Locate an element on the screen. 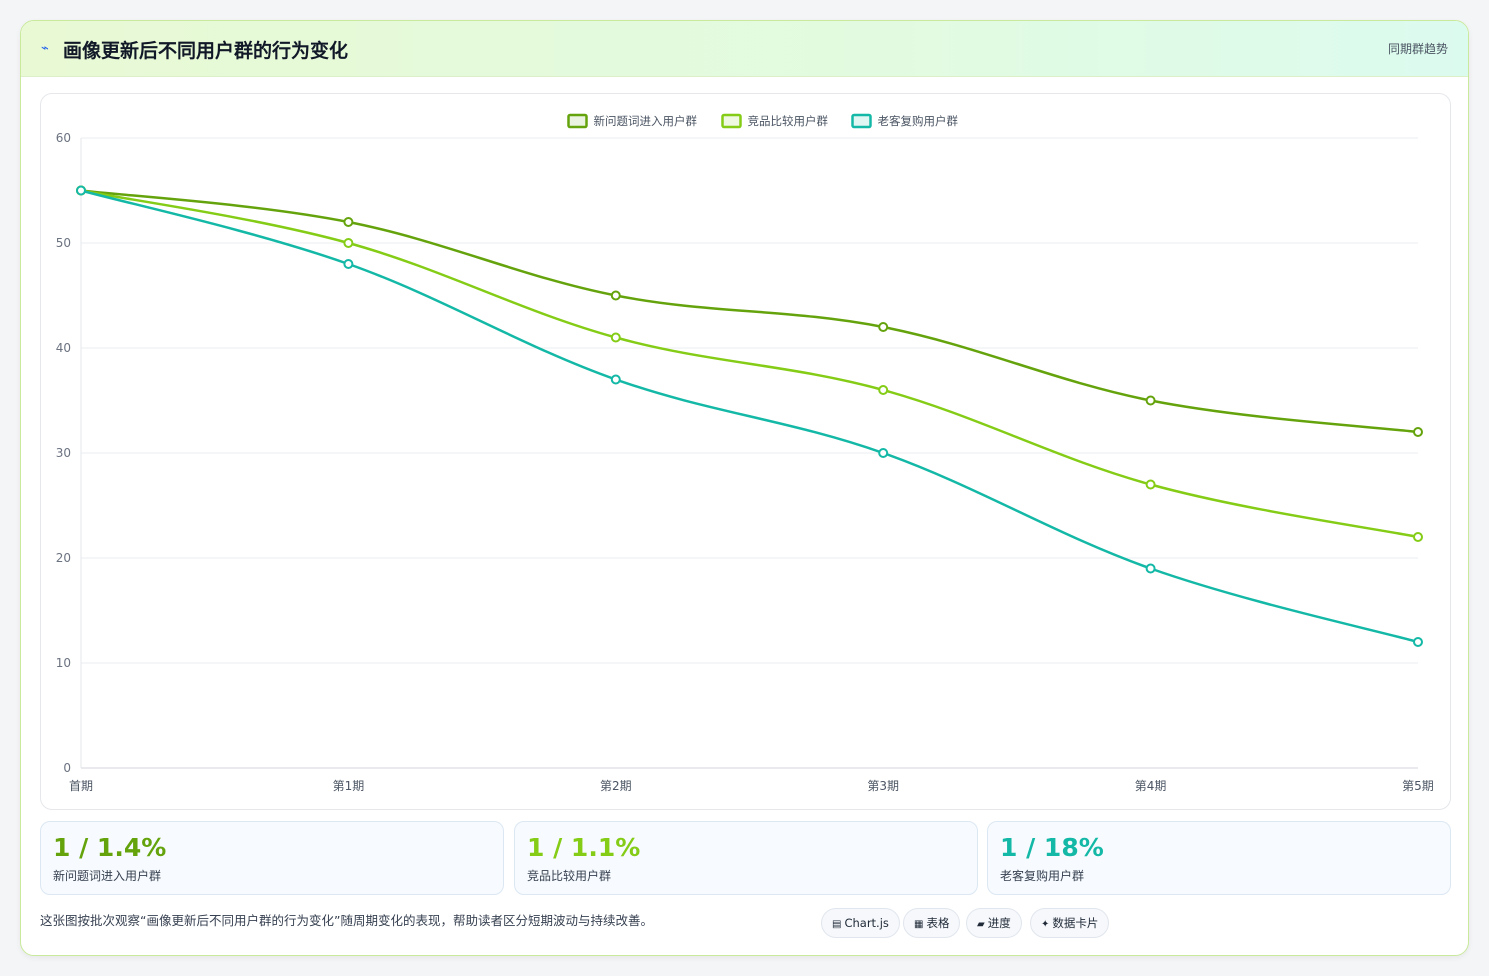 Image resolution: width=1489 pixels, height=976 pixels. sparkle-icon: ✦ is located at coordinates (1045, 924).